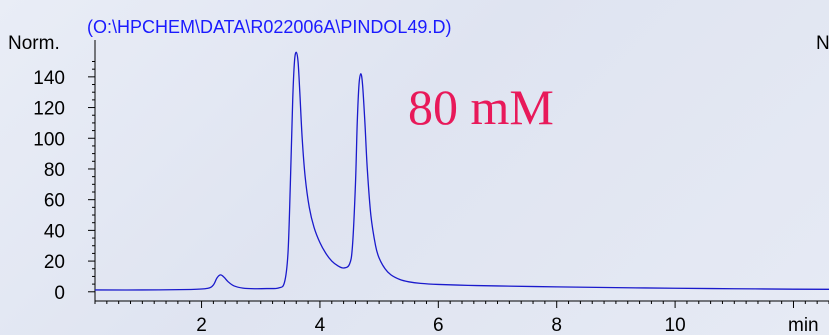  What do you see at coordinates (675, 325) in the screenshot?
I see `x-tick-label: 10` at bounding box center [675, 325].